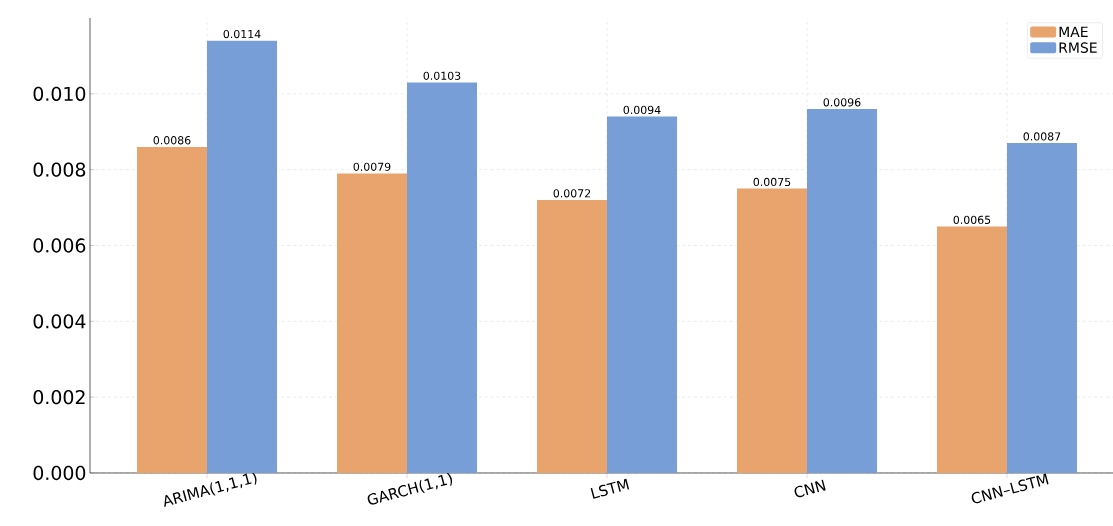  I want to click on x-tick-label: CNN, so click(810, 488).